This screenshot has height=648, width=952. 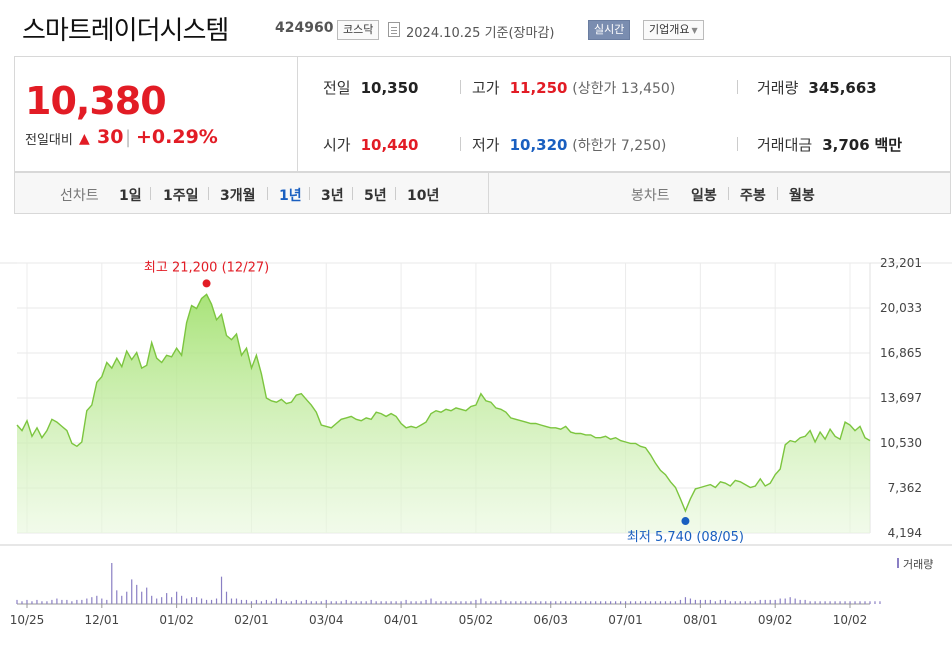 What do you see at coordinates (842, 88) in the screenshot?
I see `volume-value: 345,663` at bounding box center [842, 88].